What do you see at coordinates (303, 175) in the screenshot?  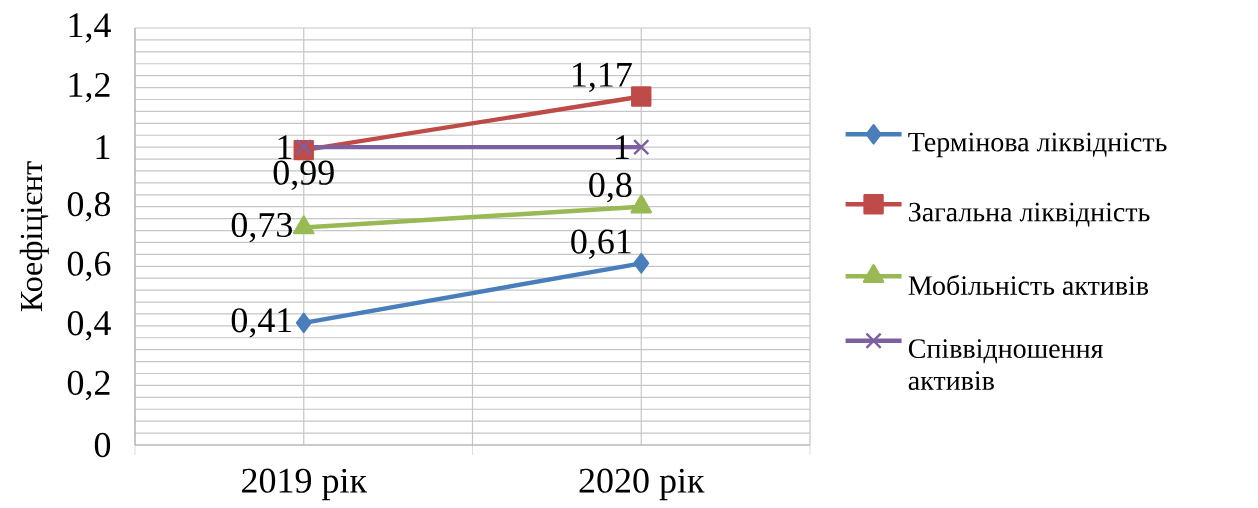 I see `data-label: 0,99` at bounding box center [303, 175].